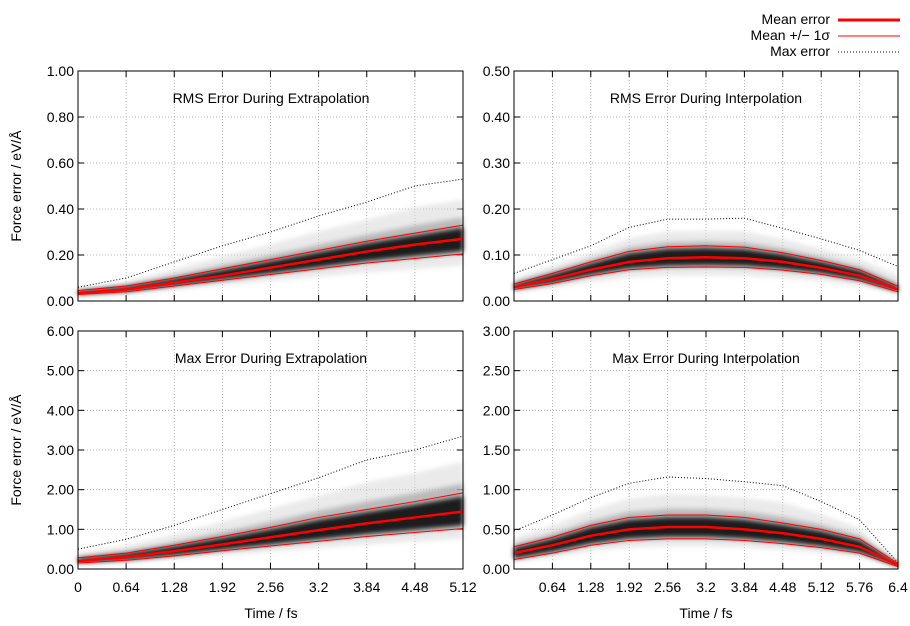 The image size is (910, 626). I want to click on x-tick-label: 5.76, so click(859, 587).